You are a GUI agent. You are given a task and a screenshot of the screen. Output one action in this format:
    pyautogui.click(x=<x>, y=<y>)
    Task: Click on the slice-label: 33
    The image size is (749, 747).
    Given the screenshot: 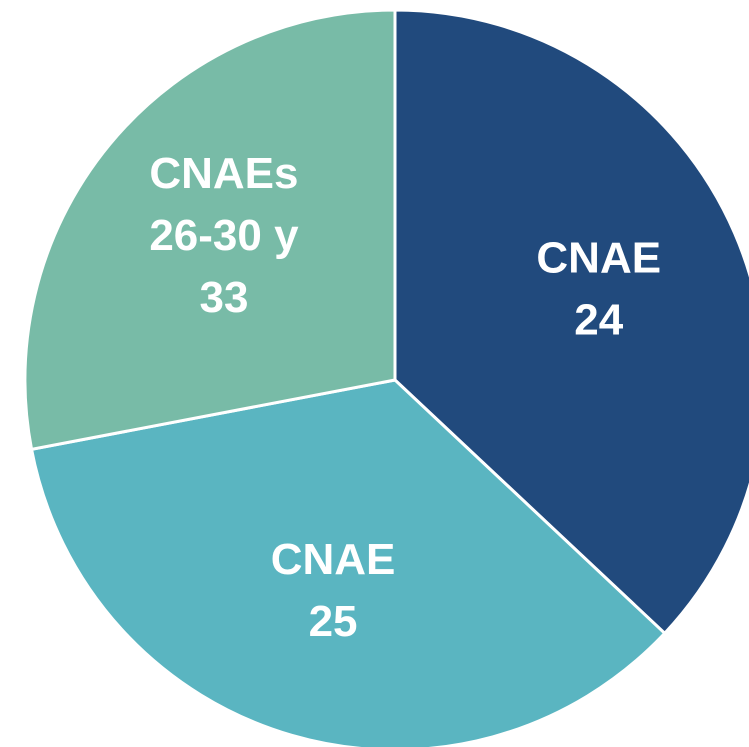 What is the action you would take?
    pyautogui.click(x=223, y=297)
    